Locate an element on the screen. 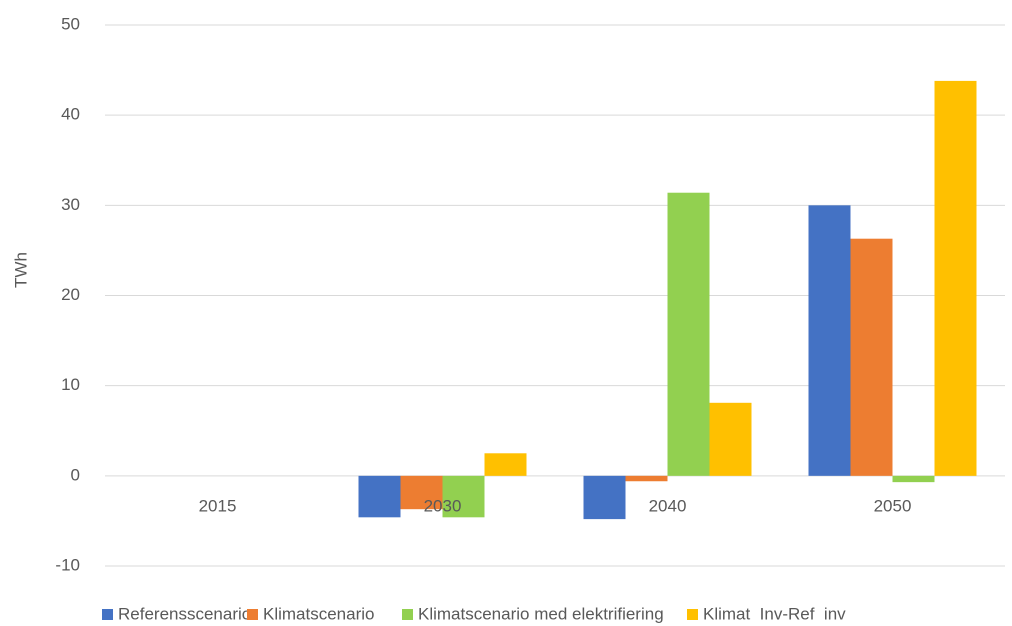  legend-label: Klimatscenario med elektrifiering is located at coordinates (541, 613).